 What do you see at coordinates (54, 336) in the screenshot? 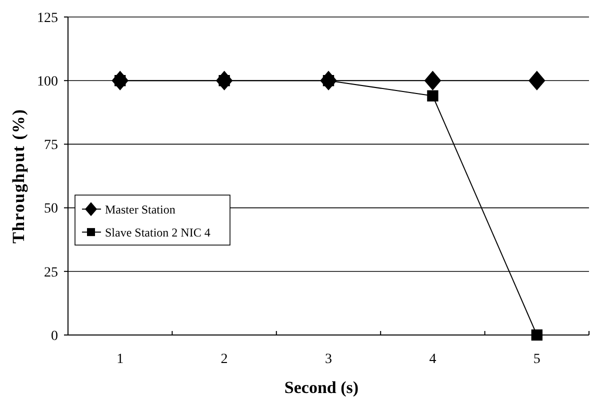
I see `y-tick-label: 0` at bounding box center [54, 336].